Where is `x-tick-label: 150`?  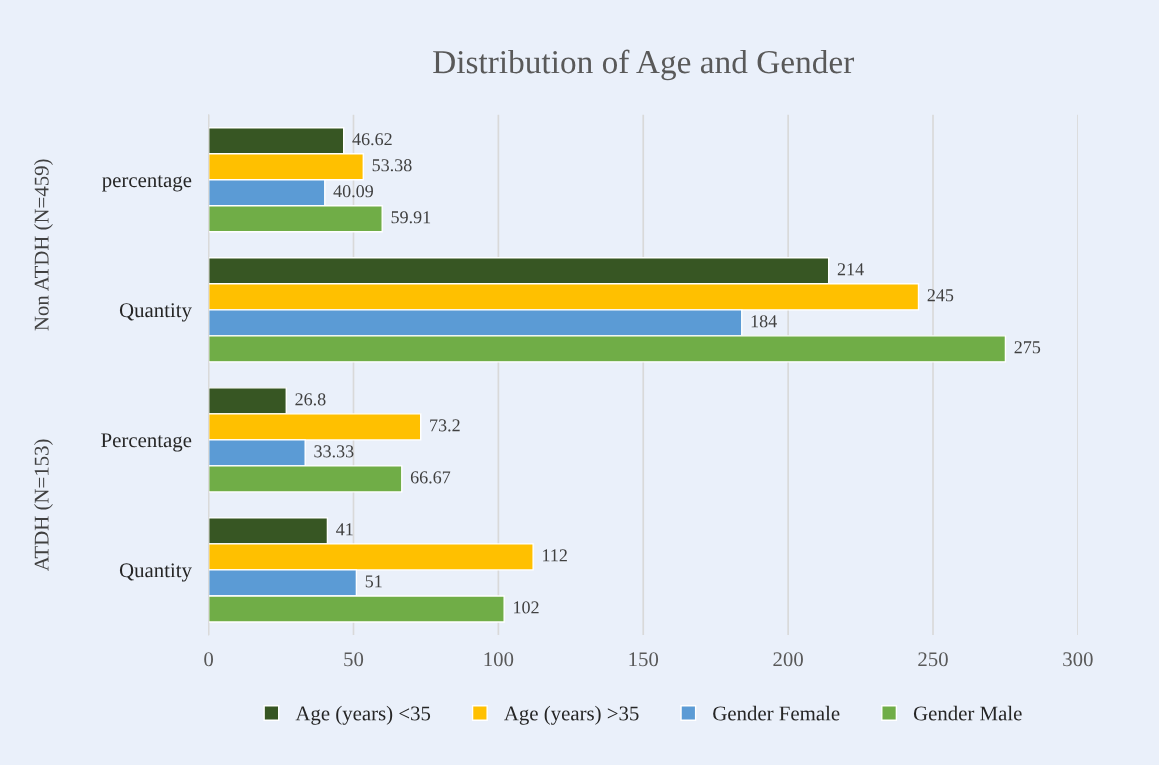
x-tick-label: 150 is located at coordinates (644, 659).